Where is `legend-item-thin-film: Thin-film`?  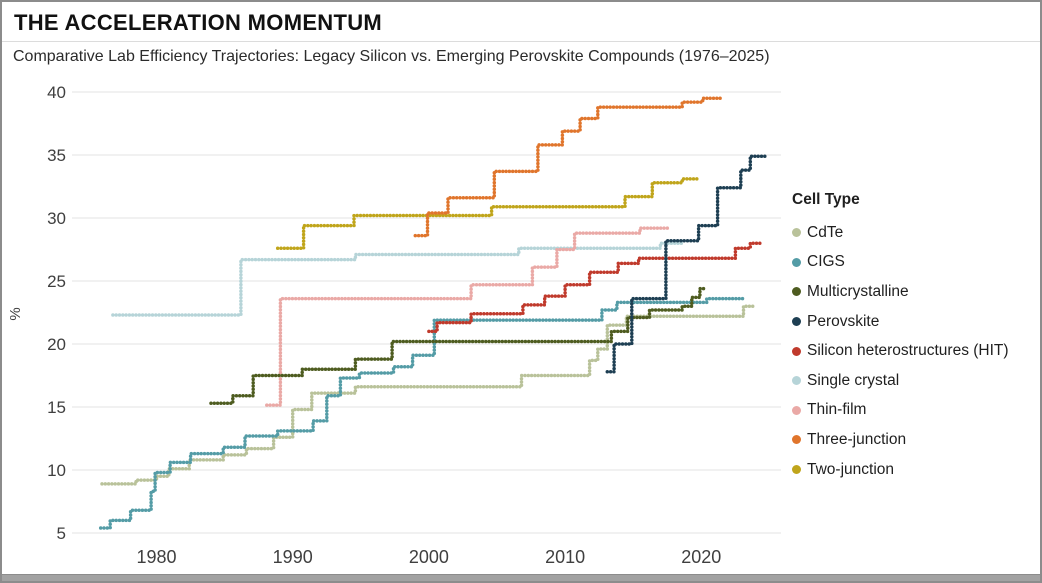 legend-item-thin-film: Thin-film is located at coordinates (916, 411).